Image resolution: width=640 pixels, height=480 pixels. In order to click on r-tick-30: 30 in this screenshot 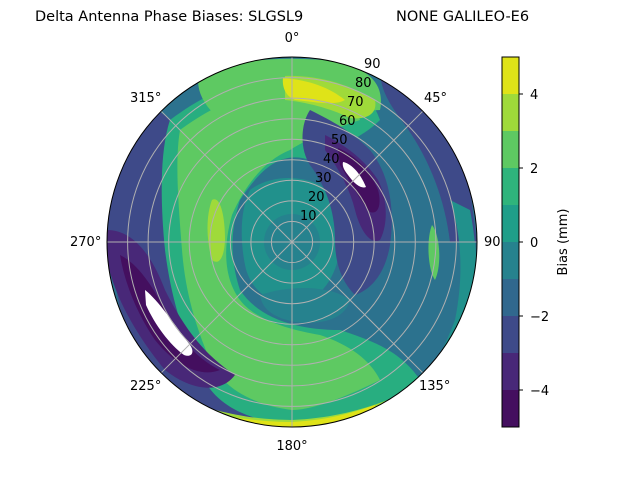, I will do `click(323, 178)`.